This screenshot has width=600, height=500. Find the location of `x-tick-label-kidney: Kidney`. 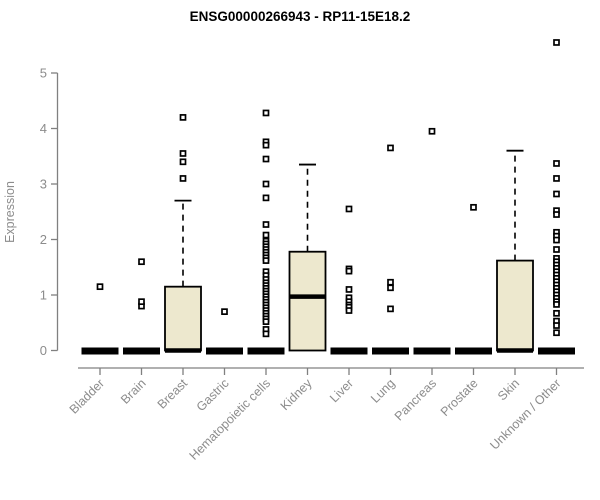

x-tick-label-kidney: Kidney is located at coordinates (296, 394).